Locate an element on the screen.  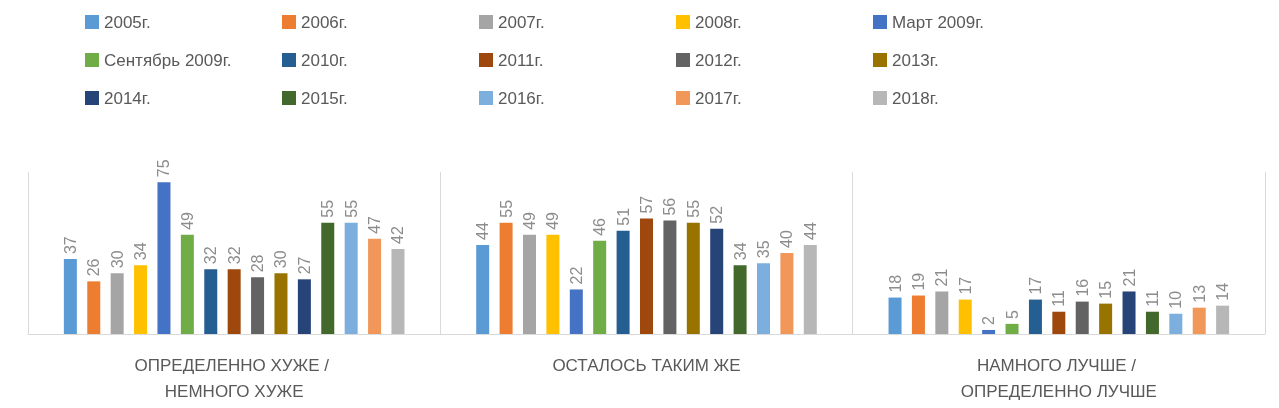
data-label: 28 is located at coordinates (258, 263).